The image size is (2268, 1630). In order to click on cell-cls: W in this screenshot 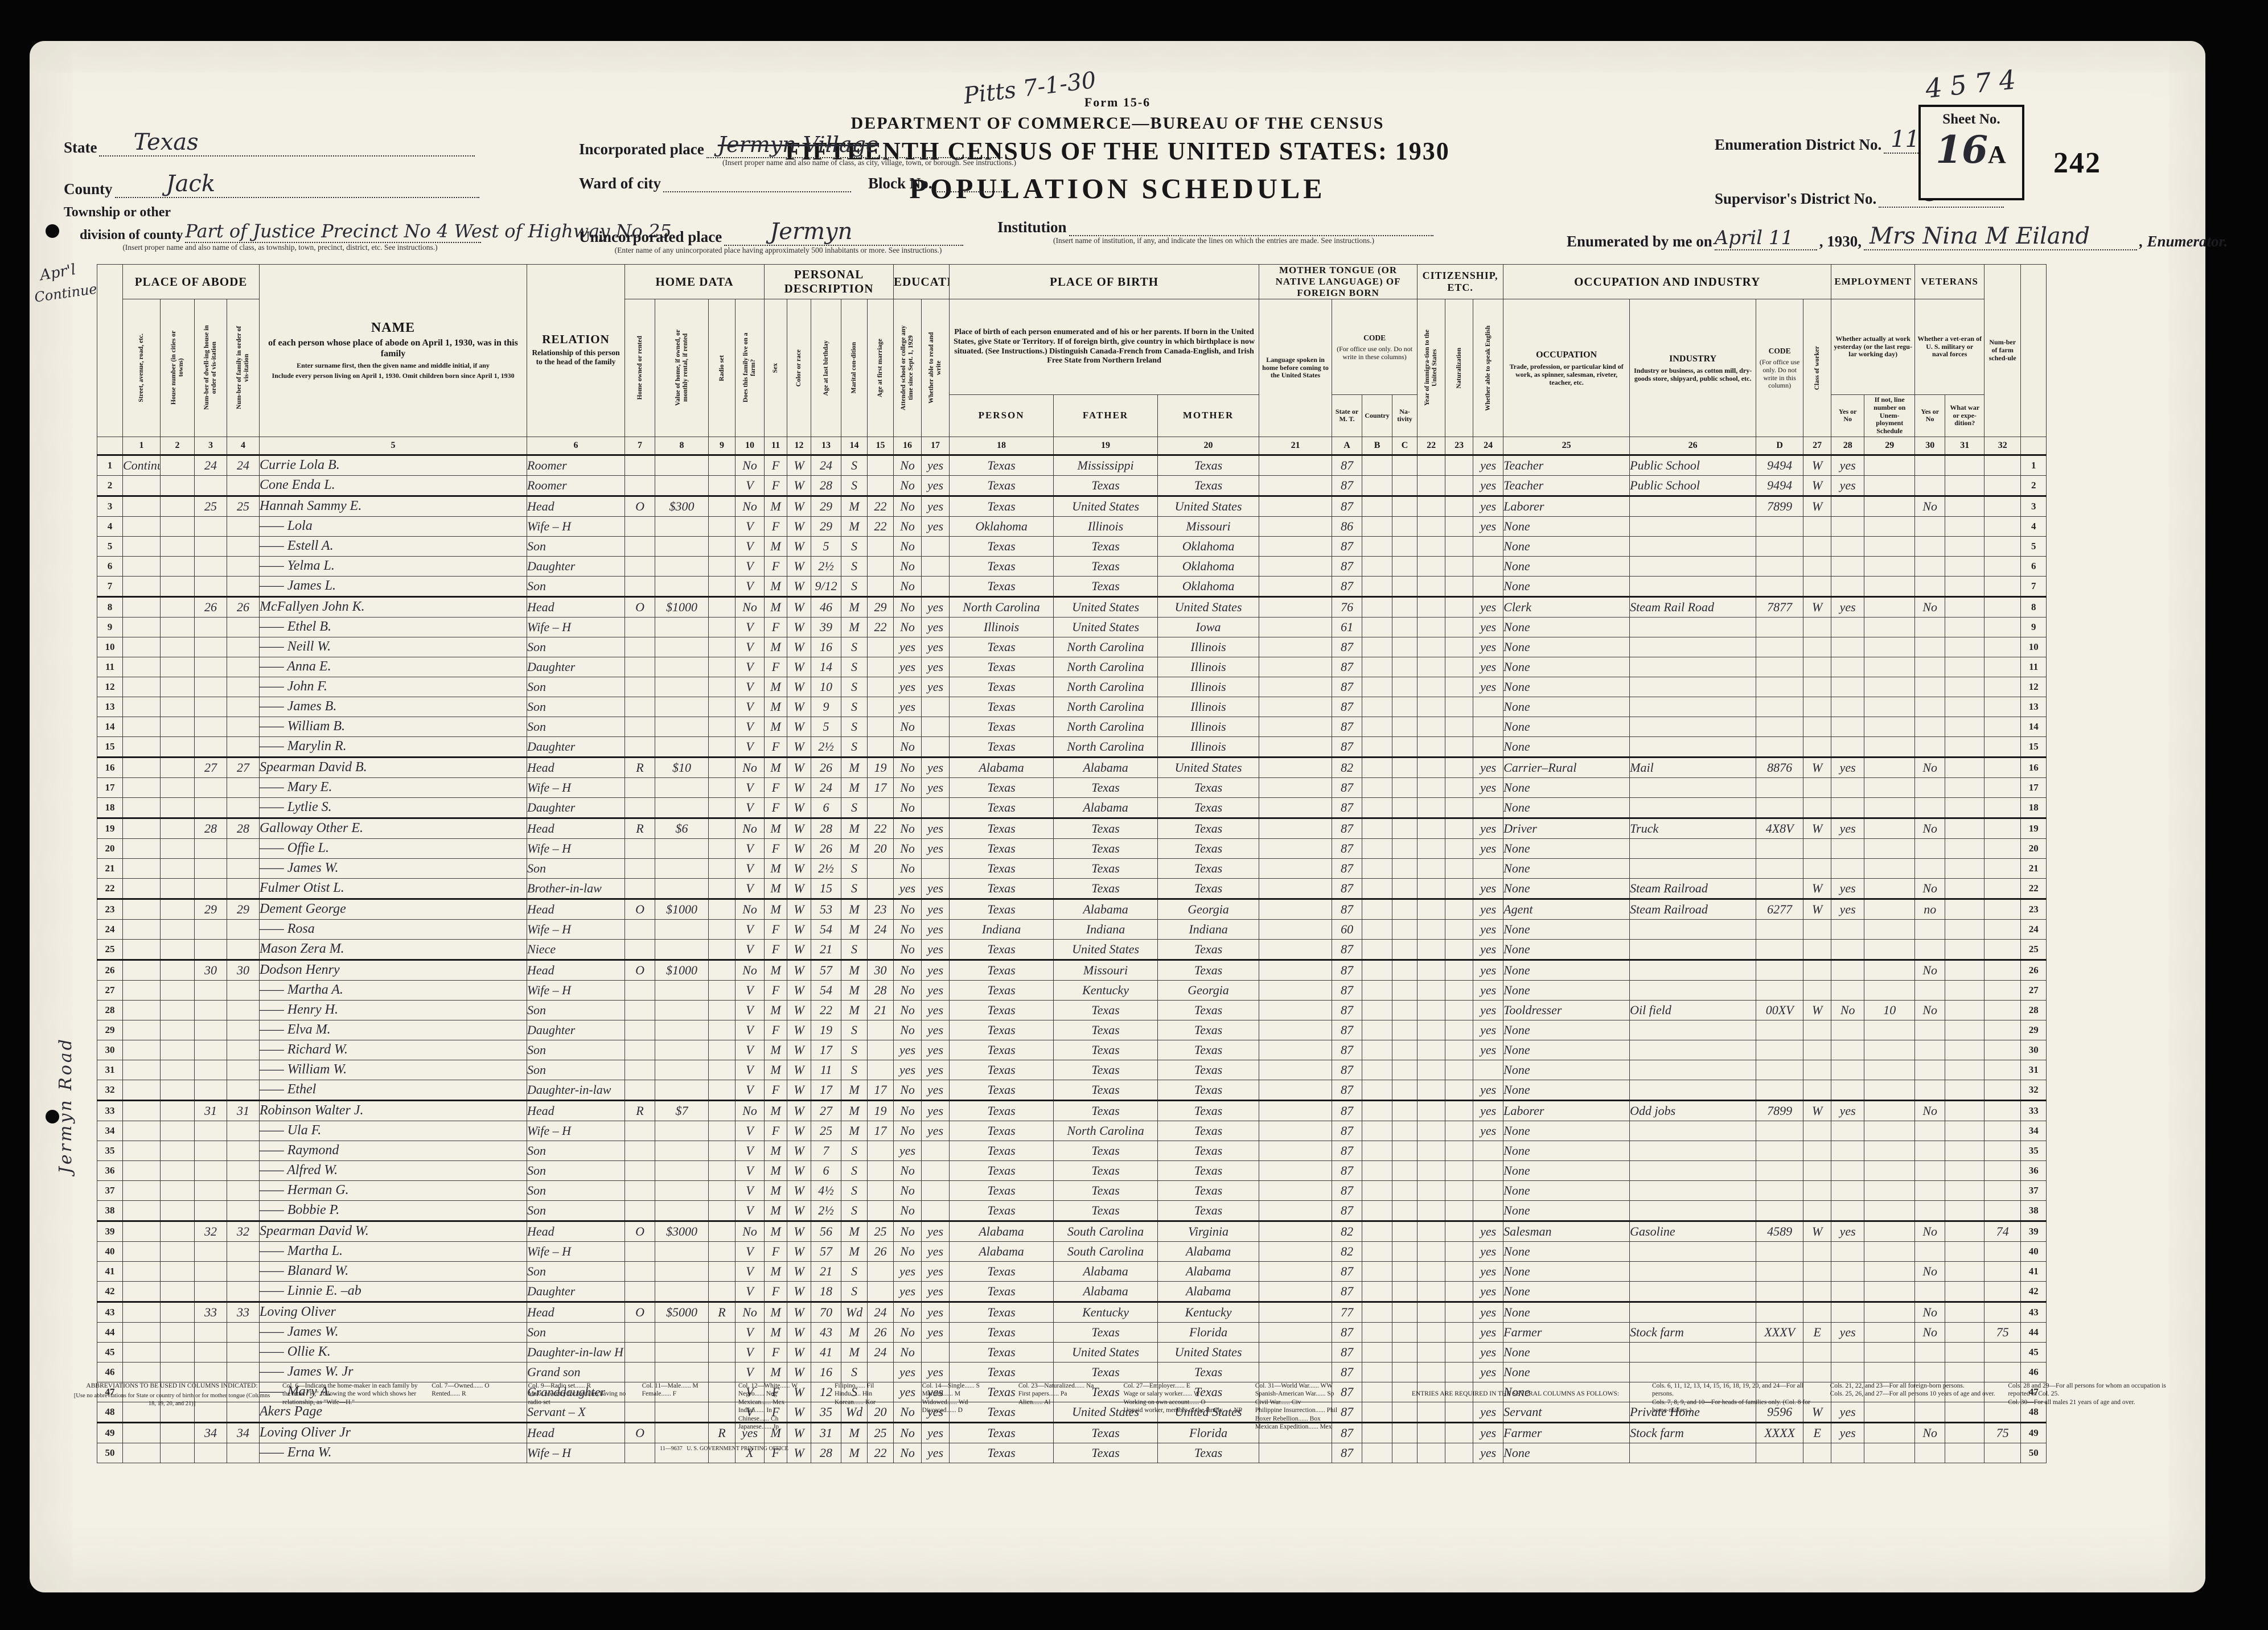, I will do `click(1817, 506)`.